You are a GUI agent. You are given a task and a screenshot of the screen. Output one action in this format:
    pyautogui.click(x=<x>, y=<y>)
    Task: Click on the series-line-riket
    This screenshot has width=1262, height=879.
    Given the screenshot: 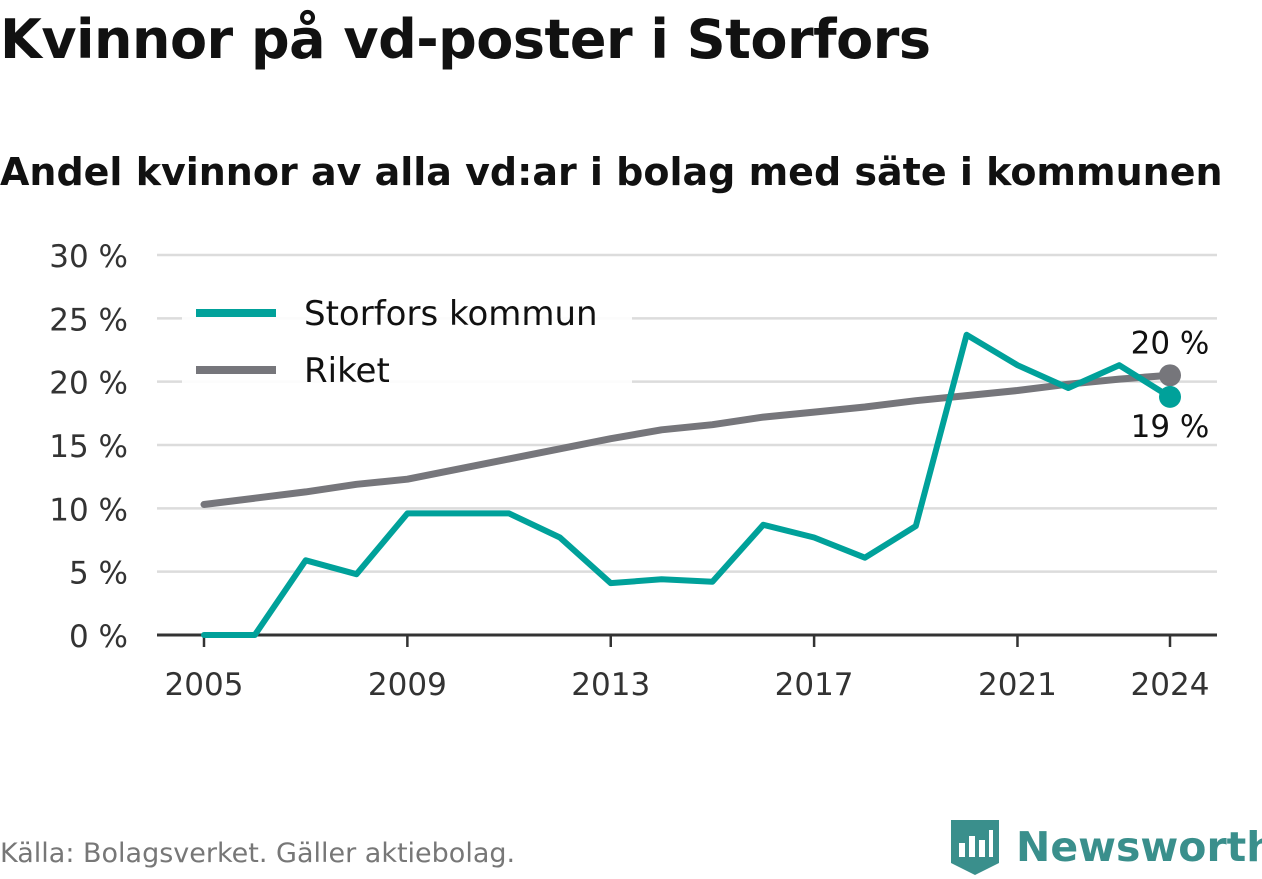 What is the action you would take?
    pyautogui.click(x=687, y=439)
    